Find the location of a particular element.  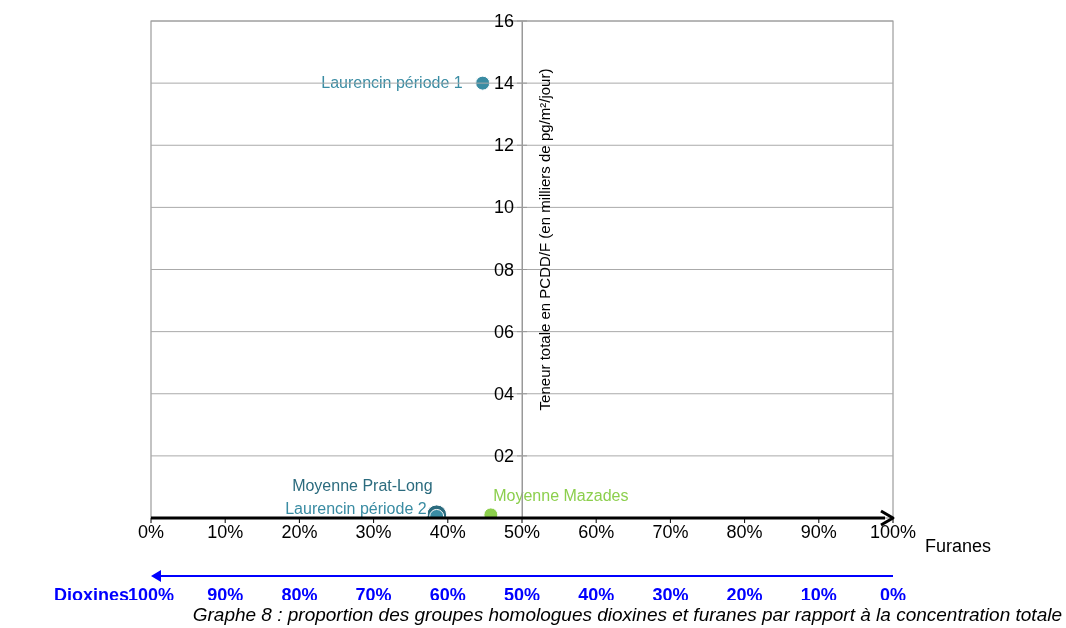

x-tick-label: 30% is located at coordinates (373, 531).